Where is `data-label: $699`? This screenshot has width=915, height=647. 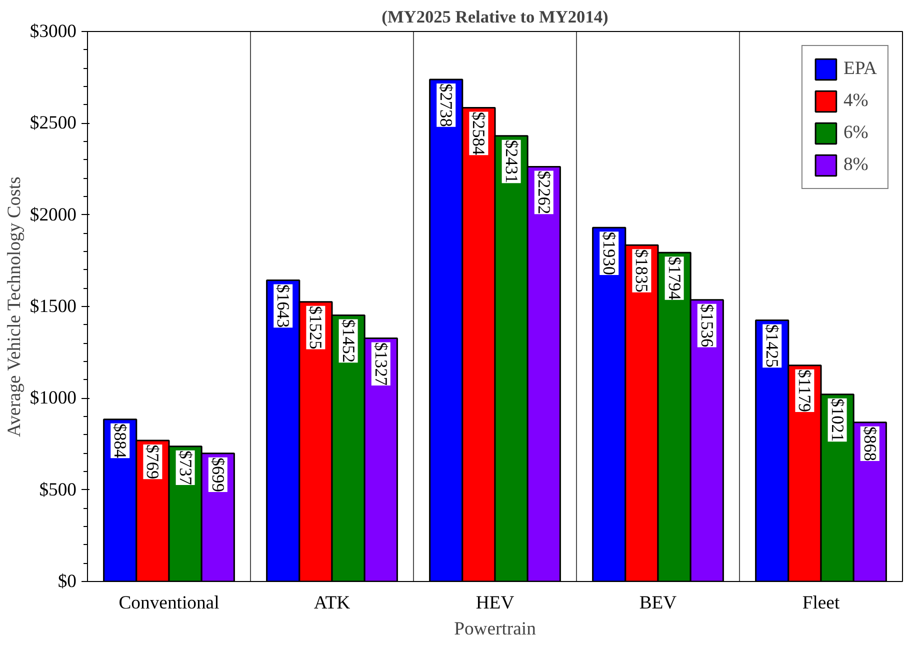
data-label: $699 is located at coordinates (218, 474).